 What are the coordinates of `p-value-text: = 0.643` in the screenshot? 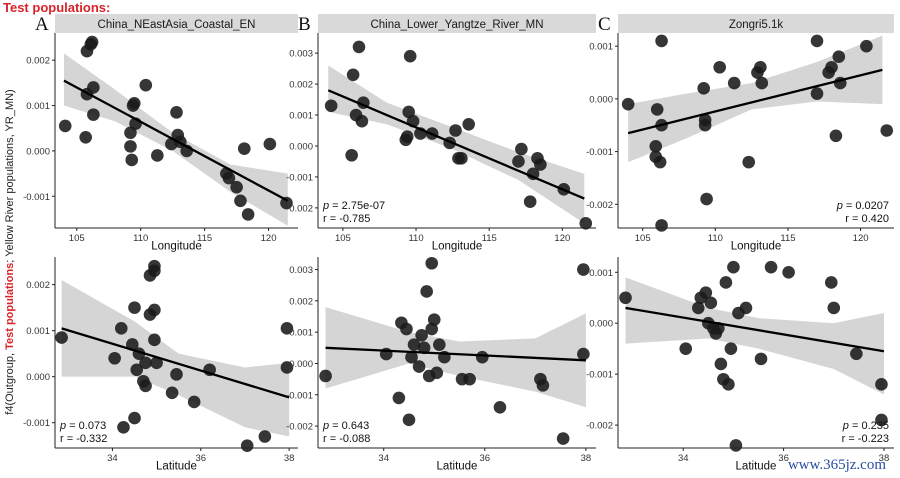 It's located at (349, 426).